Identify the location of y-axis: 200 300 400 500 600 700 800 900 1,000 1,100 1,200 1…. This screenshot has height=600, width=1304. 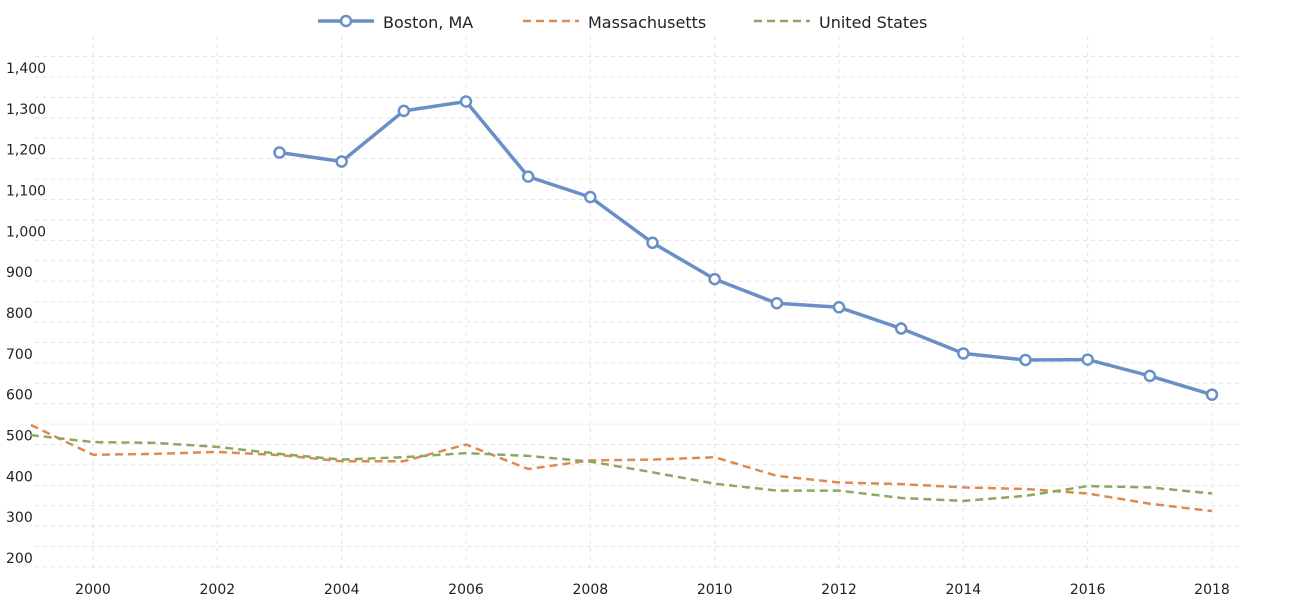
(26, 314).